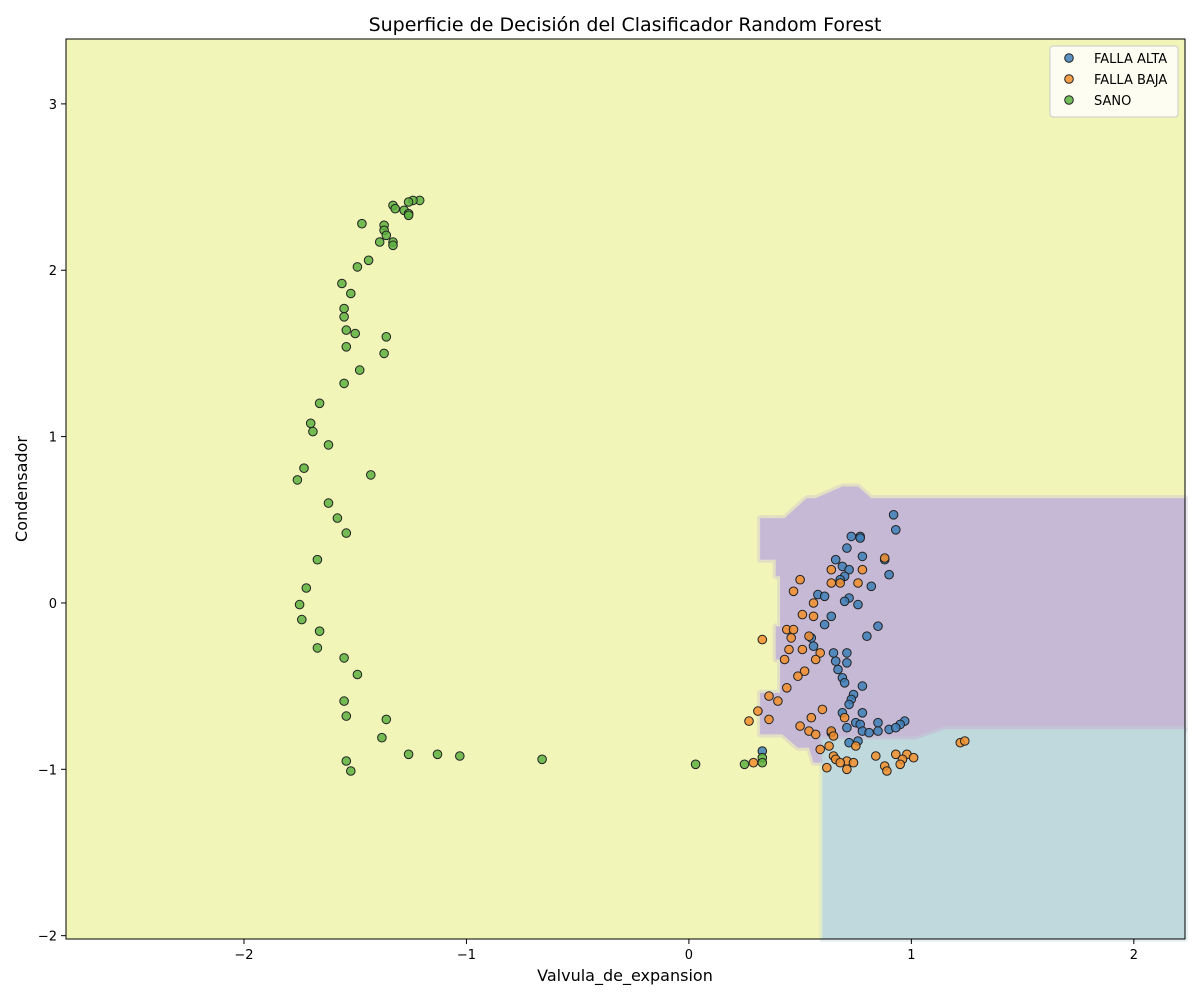  I want to click on legend-box, so click(1114, 81).